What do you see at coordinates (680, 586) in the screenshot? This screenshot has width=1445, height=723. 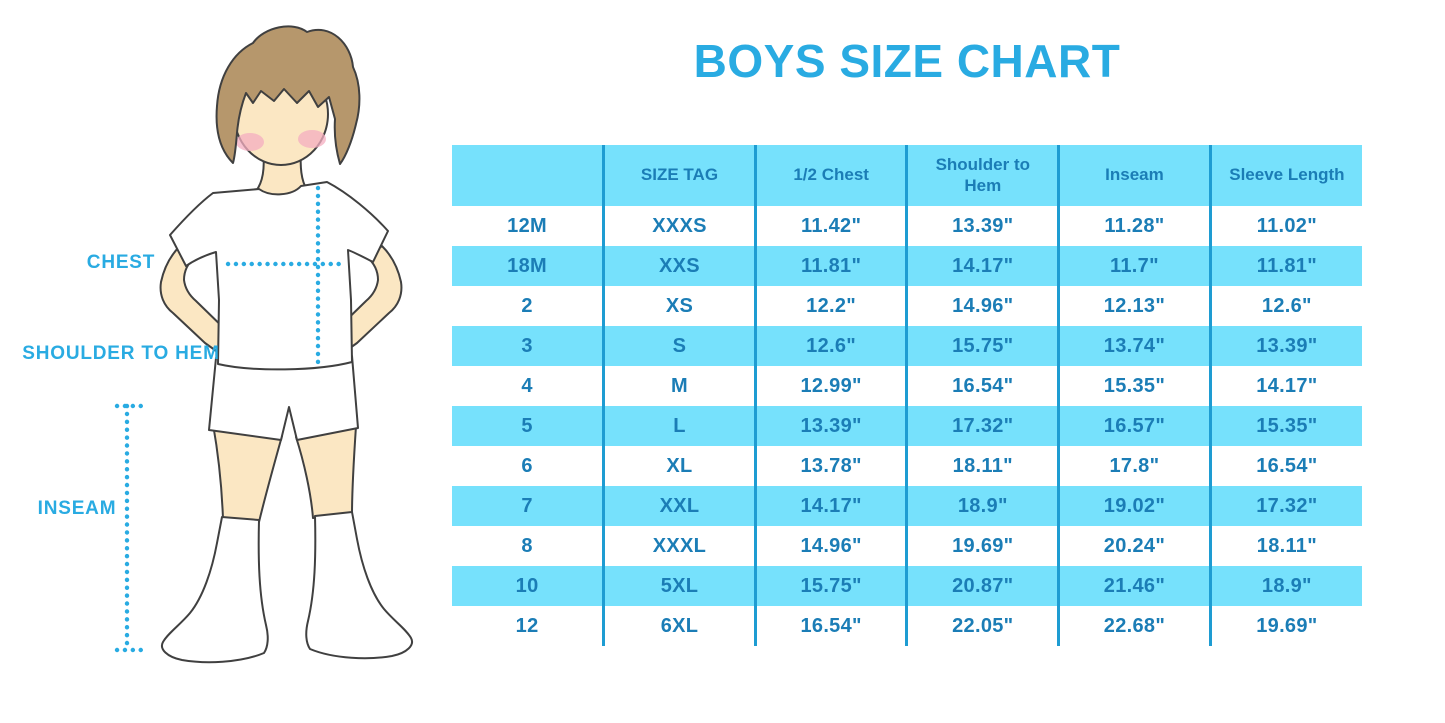 I see `cell: 5XL` at bounding box center [680, 586].